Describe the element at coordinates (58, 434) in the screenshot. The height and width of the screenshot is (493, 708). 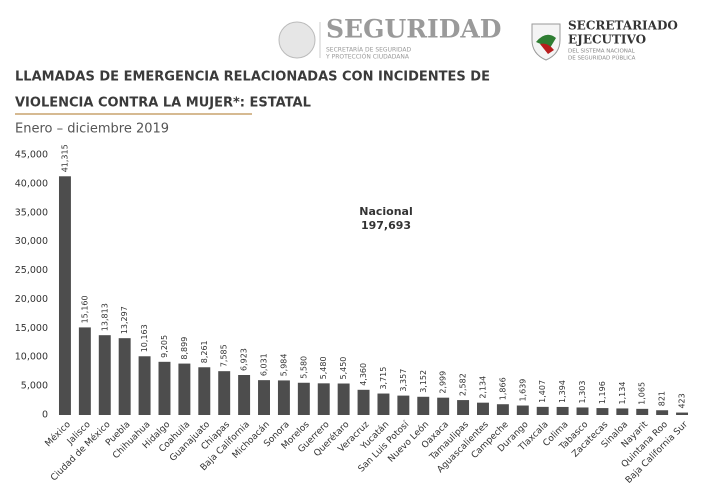
I see `x-tick-label: México` at that location.